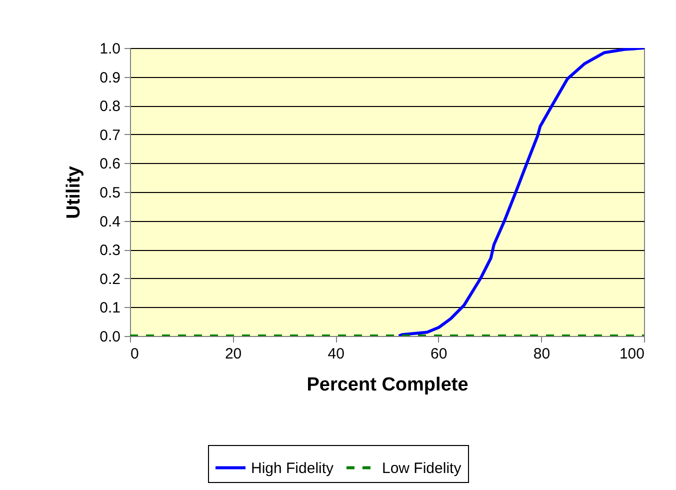  Describe the element at coordinates (110, 279) in the screenshot. I see `y-tick-label: 0.2` at that location.